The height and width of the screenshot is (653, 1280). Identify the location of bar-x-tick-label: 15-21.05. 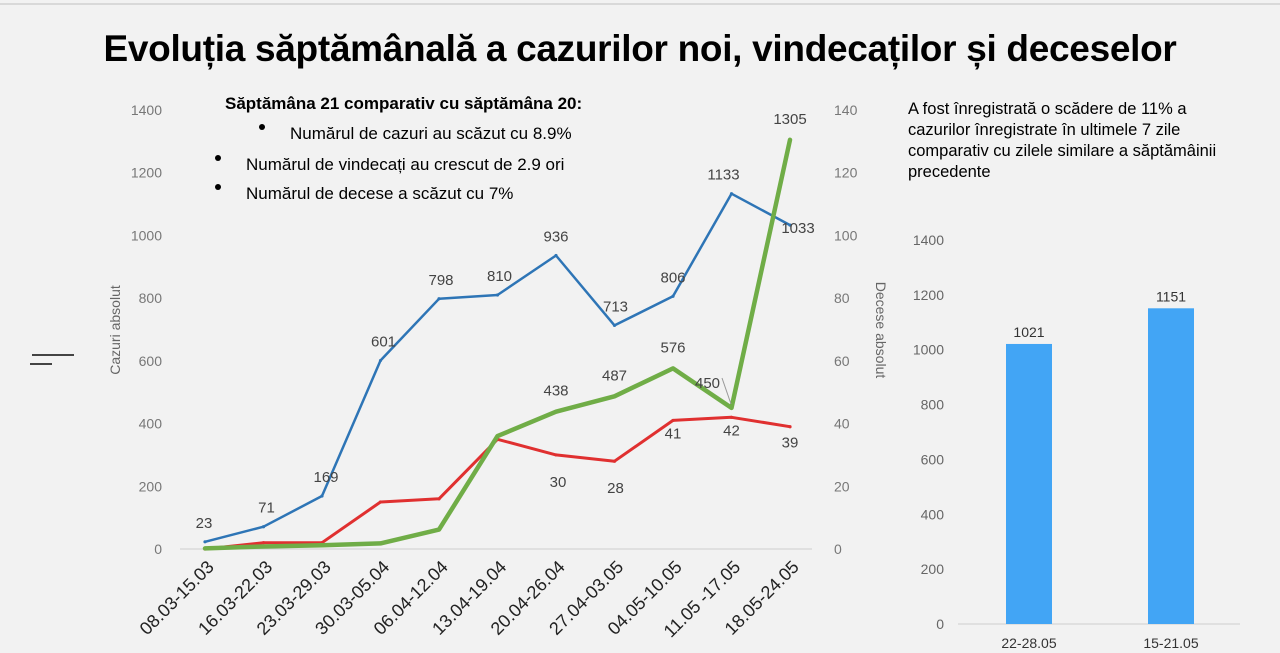
(1170, 643).